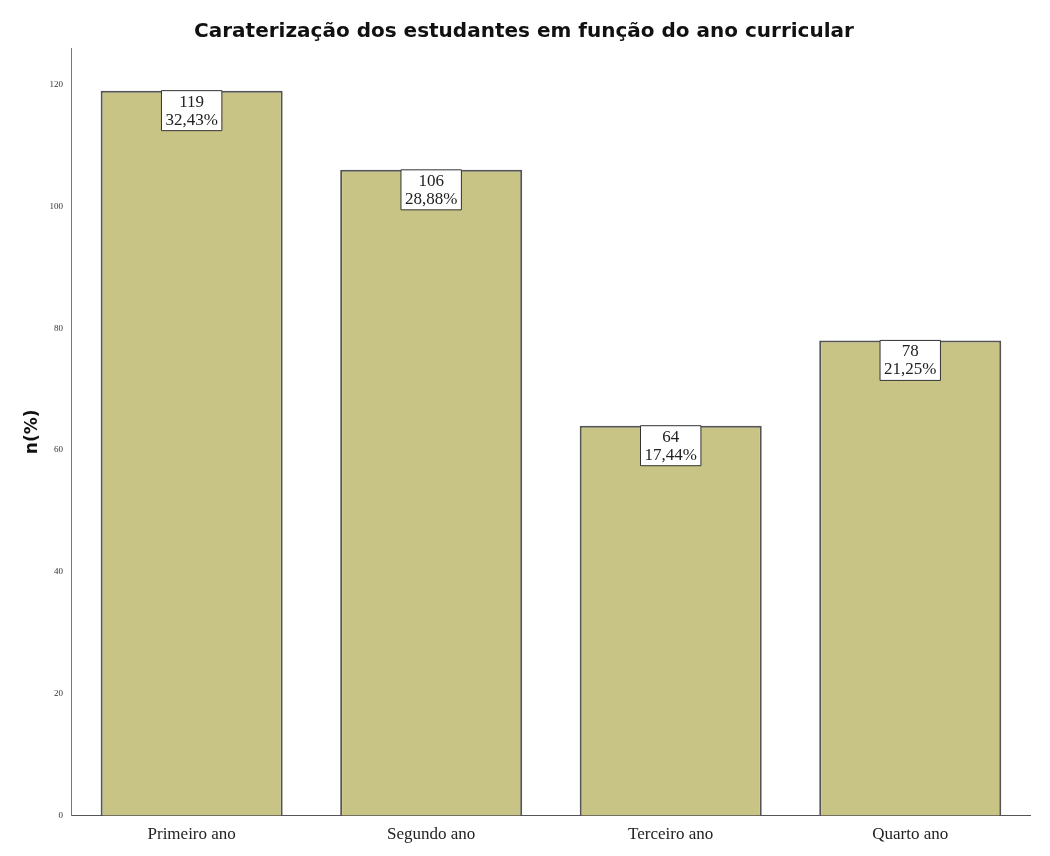 The height and width of the screenshot is (856, 1050). Describe the element at coordinates (58, 571) in the screenshot. I see `y-tick-label: 40` at that location.